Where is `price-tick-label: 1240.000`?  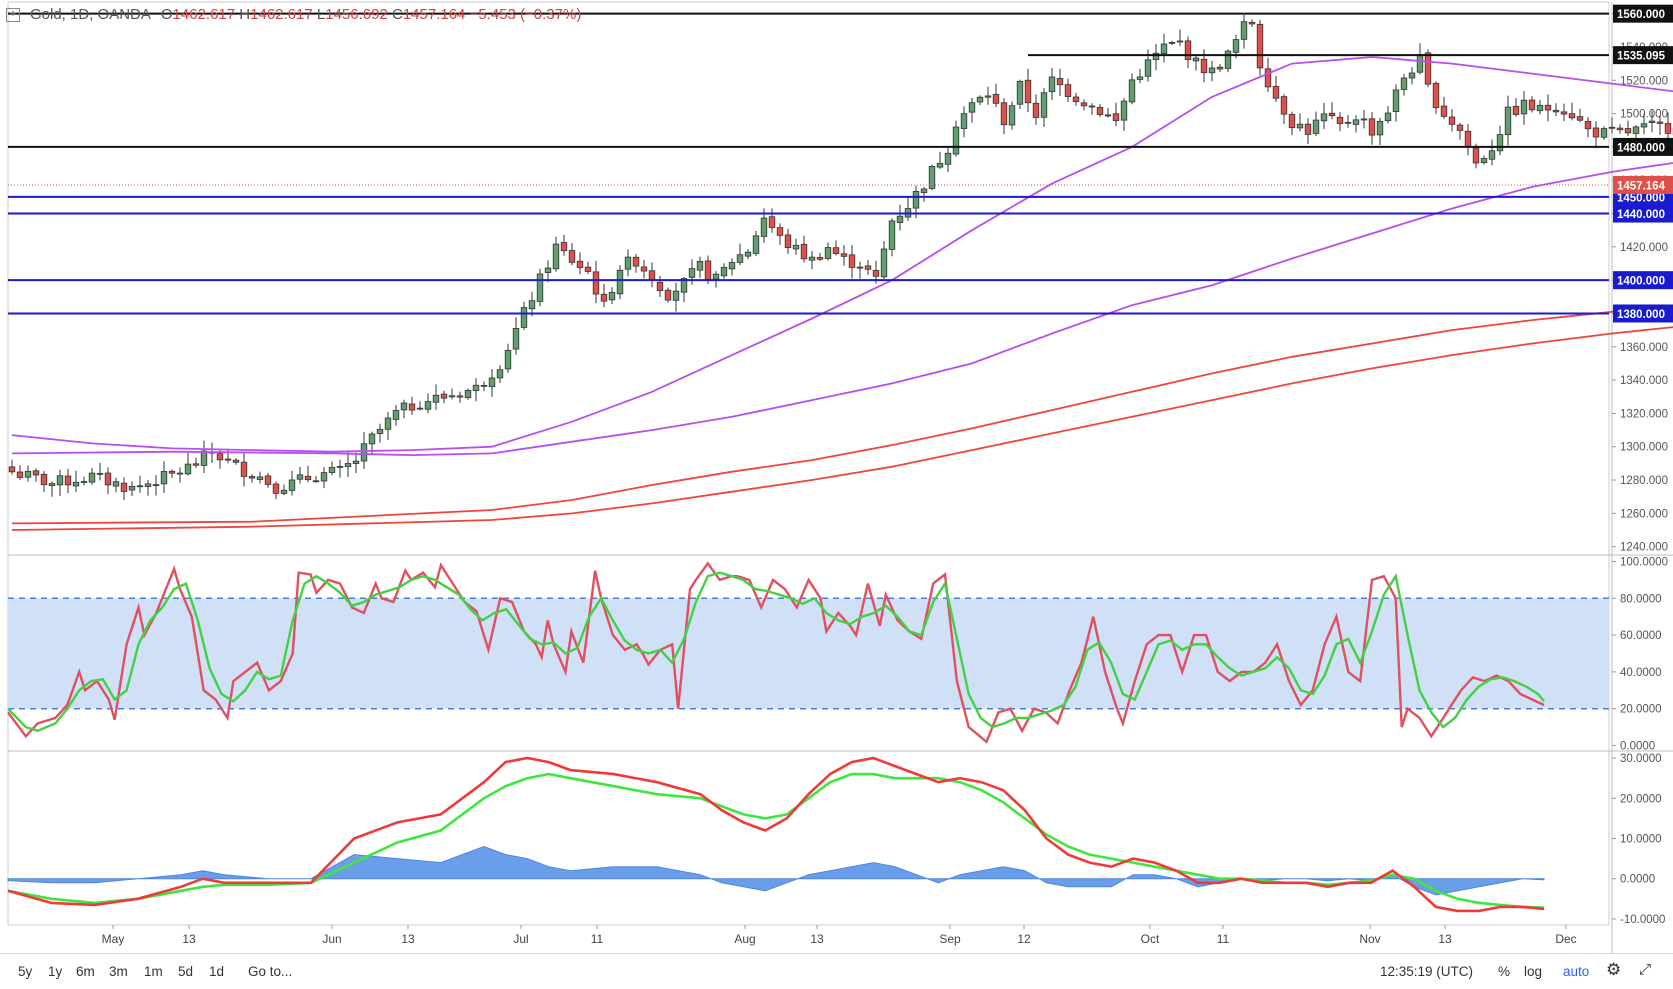 price-tick-label: 1240.000 is located at coordinates (1644, 548).